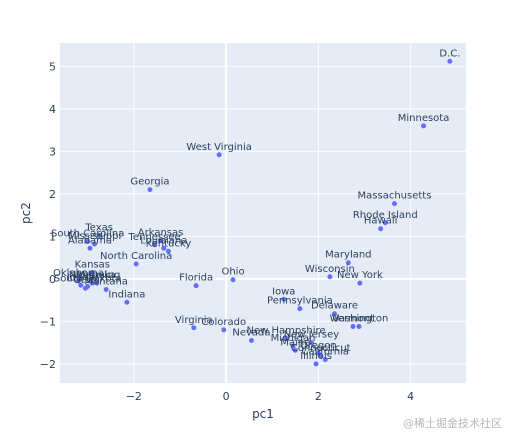  Describe the element at coordinates (134, 396) in the screenshot. I see `x-tick-label: −2` at that location.